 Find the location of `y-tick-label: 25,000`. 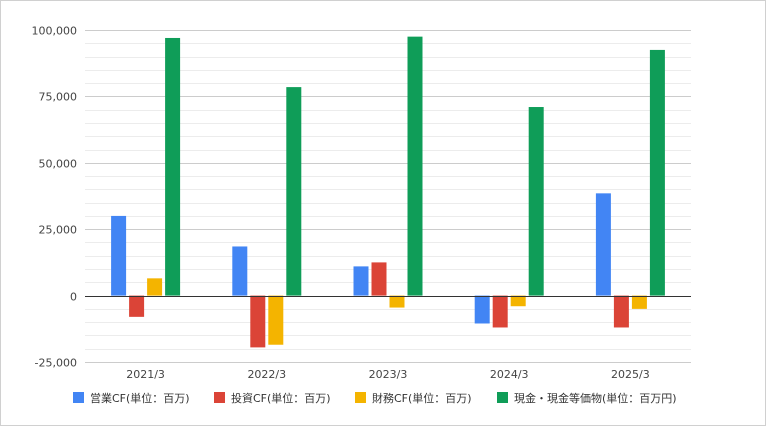

y-tick-label: 25,000 is located at coordinates (58, 230).